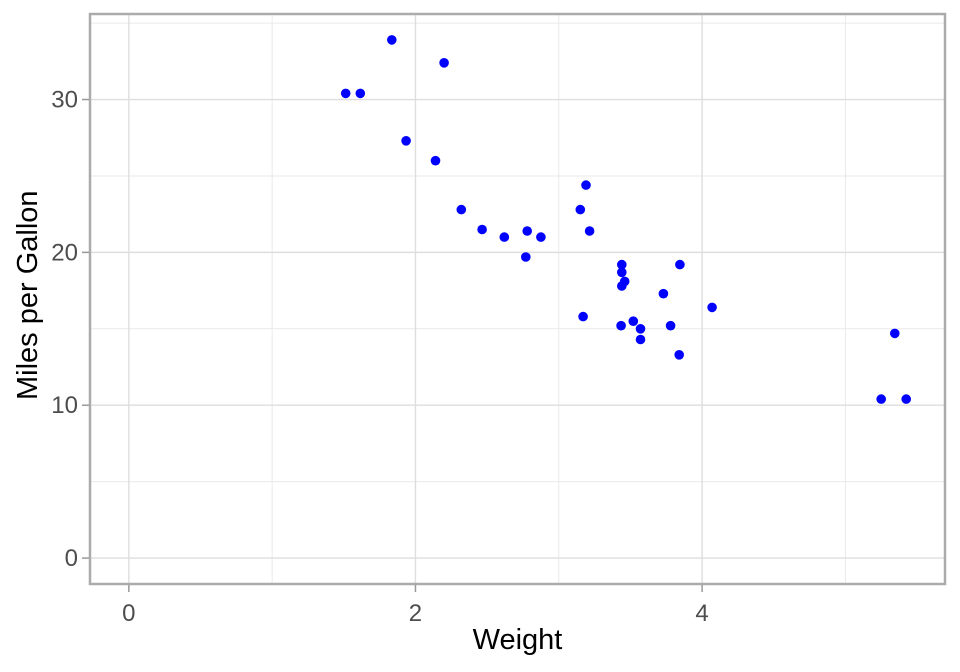 This screenshot has width=960, height=672. I want to click on x-axis-title: Weight, so click(517, 640).